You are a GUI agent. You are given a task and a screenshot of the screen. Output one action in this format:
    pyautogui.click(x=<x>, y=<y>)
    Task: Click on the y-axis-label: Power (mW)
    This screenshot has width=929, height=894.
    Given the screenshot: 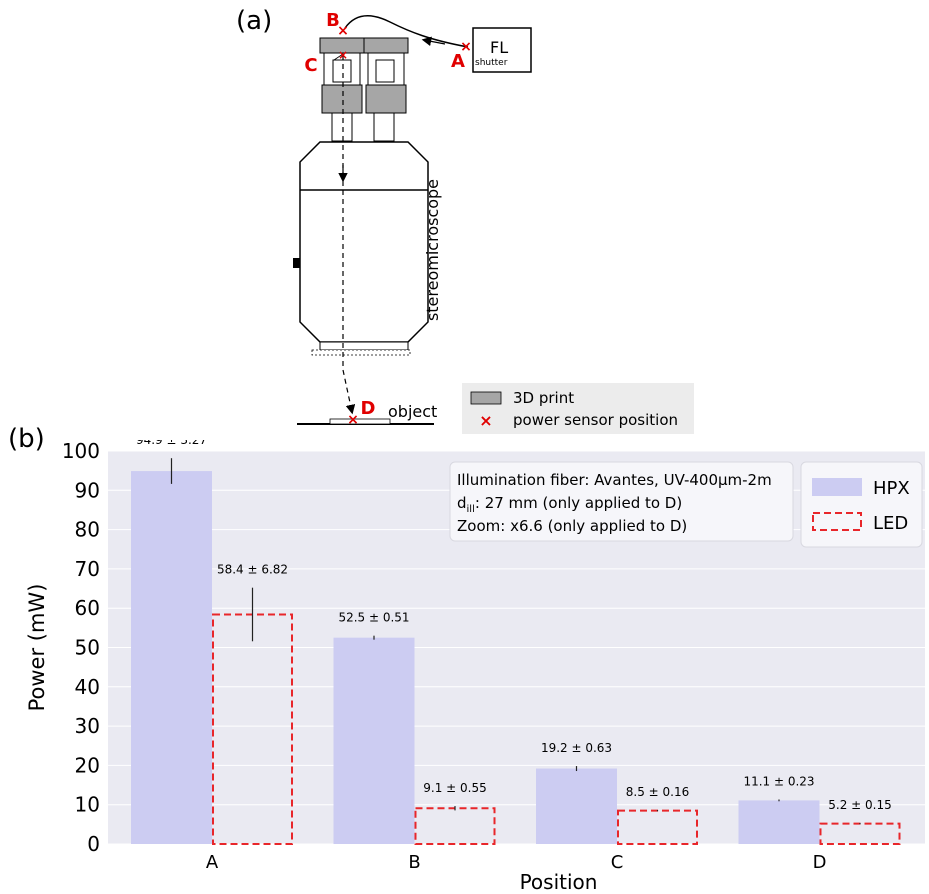 What is the action you would take?
    pyautogui.click(x=37, y=648)
    